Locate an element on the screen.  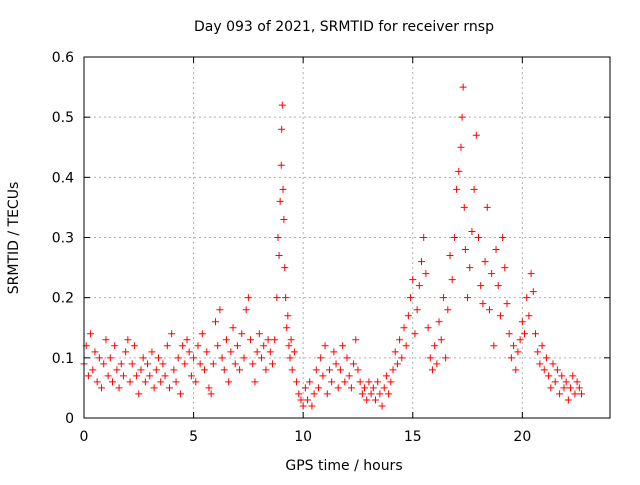
x-tick-label: 15 is located at coordinates (413, 437).